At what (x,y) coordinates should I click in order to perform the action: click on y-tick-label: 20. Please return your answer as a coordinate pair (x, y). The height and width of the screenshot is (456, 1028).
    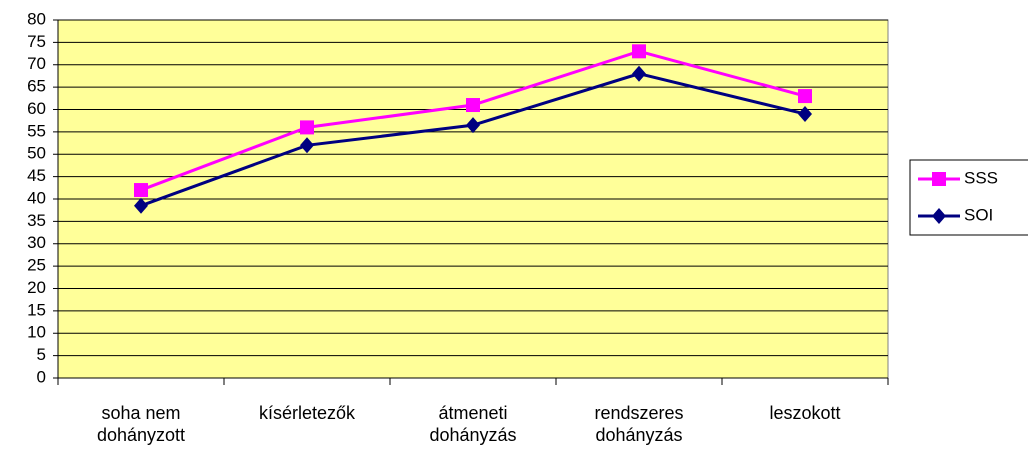
    Looking at the image, I should click on (36, 287).